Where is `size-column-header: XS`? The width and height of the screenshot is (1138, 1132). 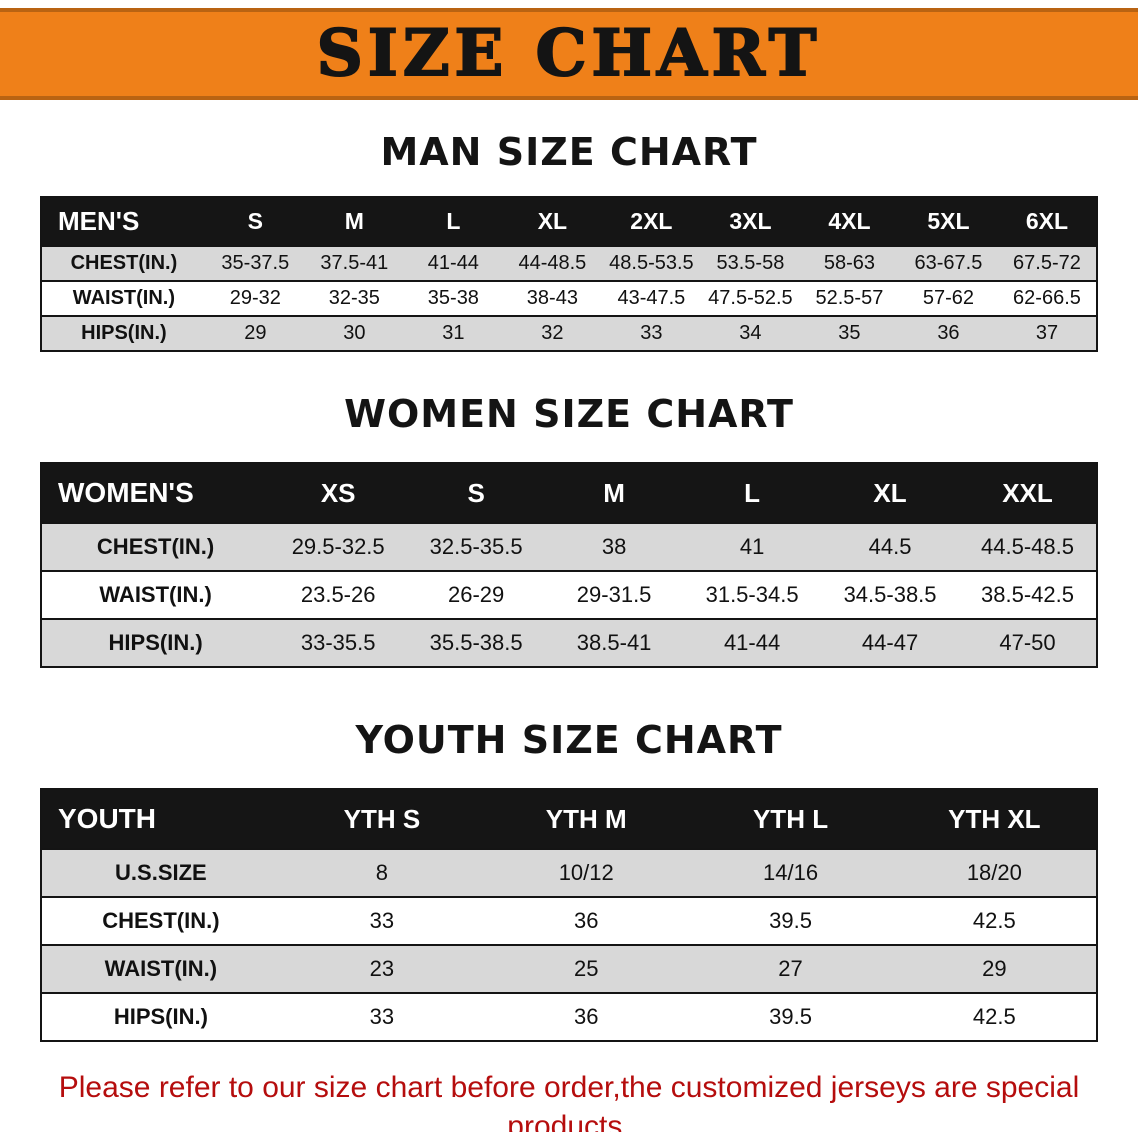
size-column-header: XS is located at coordinates (338, 493).